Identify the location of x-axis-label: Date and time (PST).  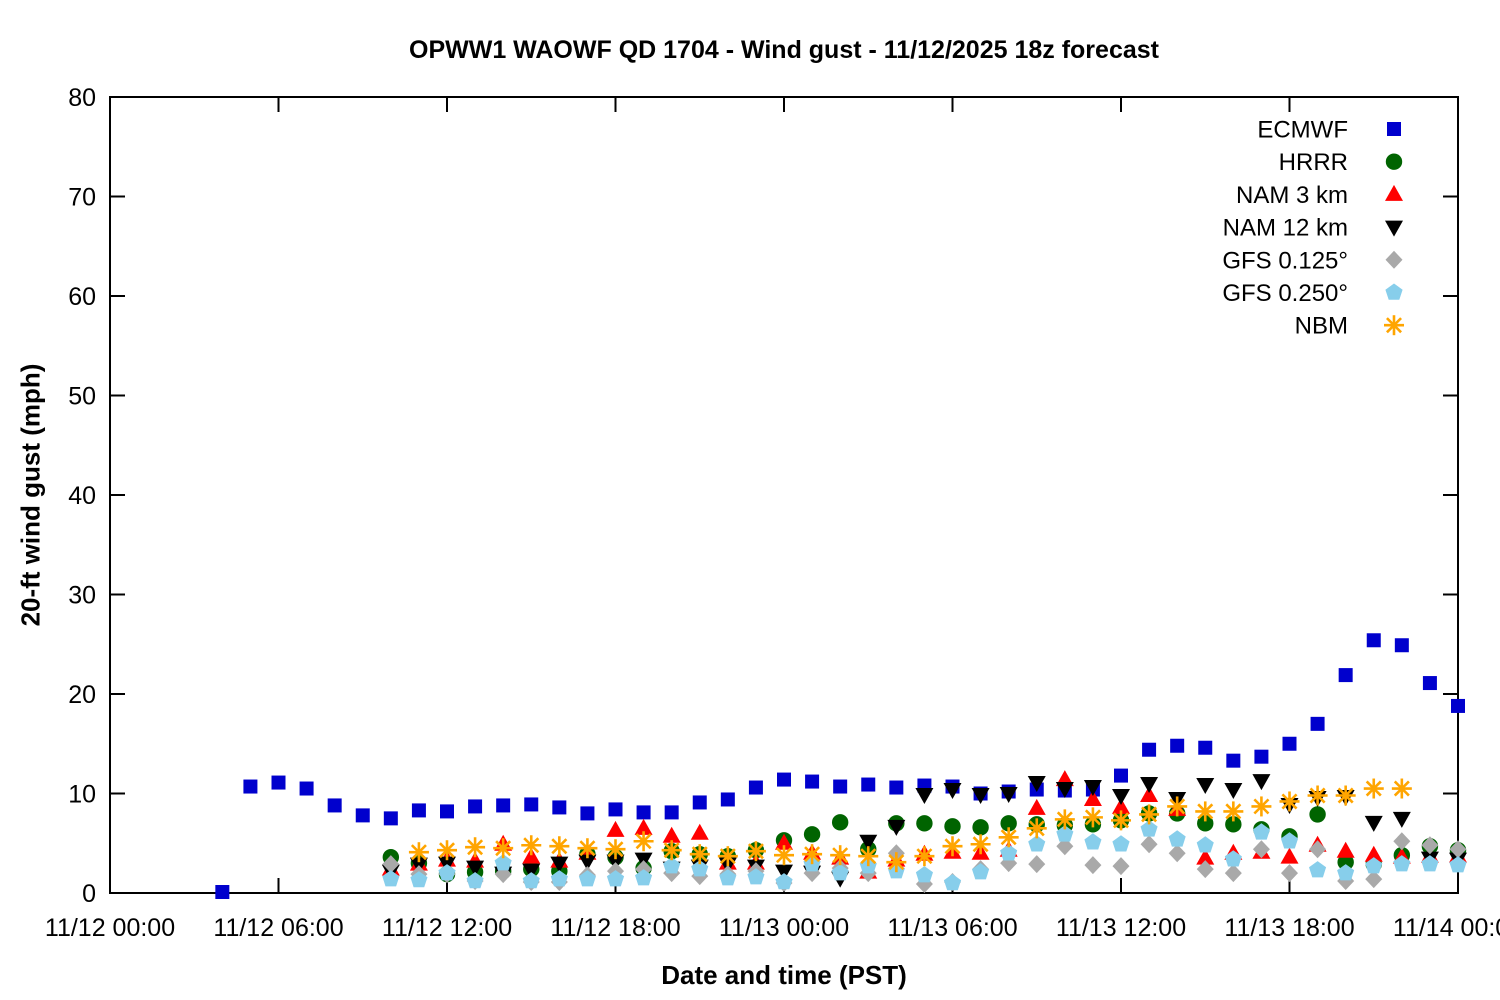
(784, 975).